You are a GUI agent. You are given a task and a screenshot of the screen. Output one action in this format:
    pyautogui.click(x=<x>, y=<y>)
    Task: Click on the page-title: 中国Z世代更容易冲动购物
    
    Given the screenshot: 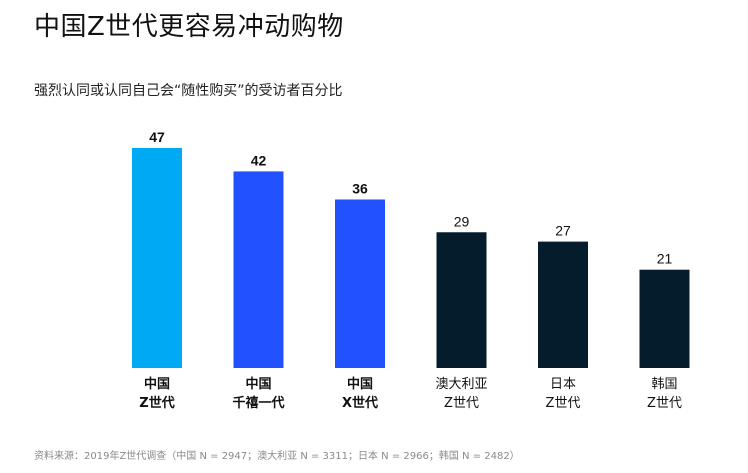 What is the action you would take?
    pyautogui.click(x=189, y=27)
    